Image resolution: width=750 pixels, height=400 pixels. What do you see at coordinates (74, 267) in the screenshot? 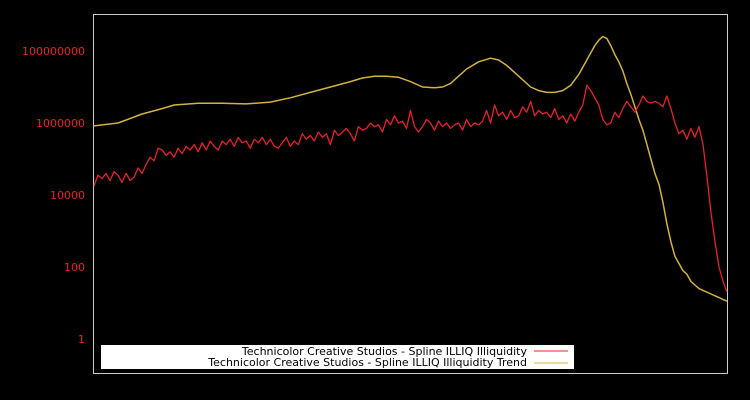
I see `y-tick-label: 100` at bounding box center [74, 267].